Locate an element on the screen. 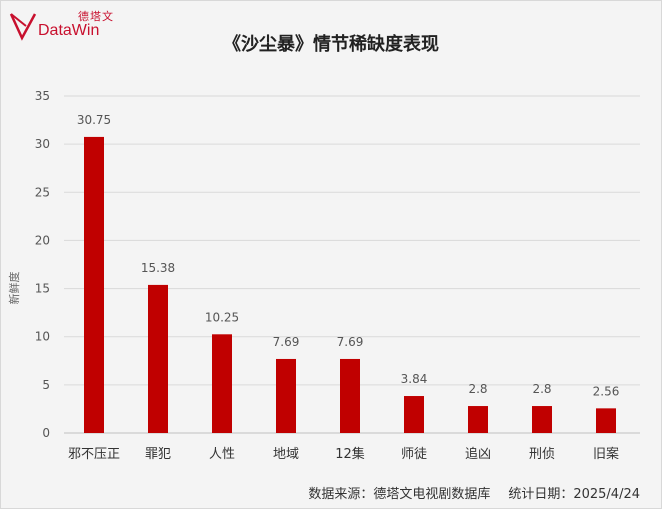  chart-title: 《沙尘暴》情节稀缺度表现 is located at coordinates (331, 44).